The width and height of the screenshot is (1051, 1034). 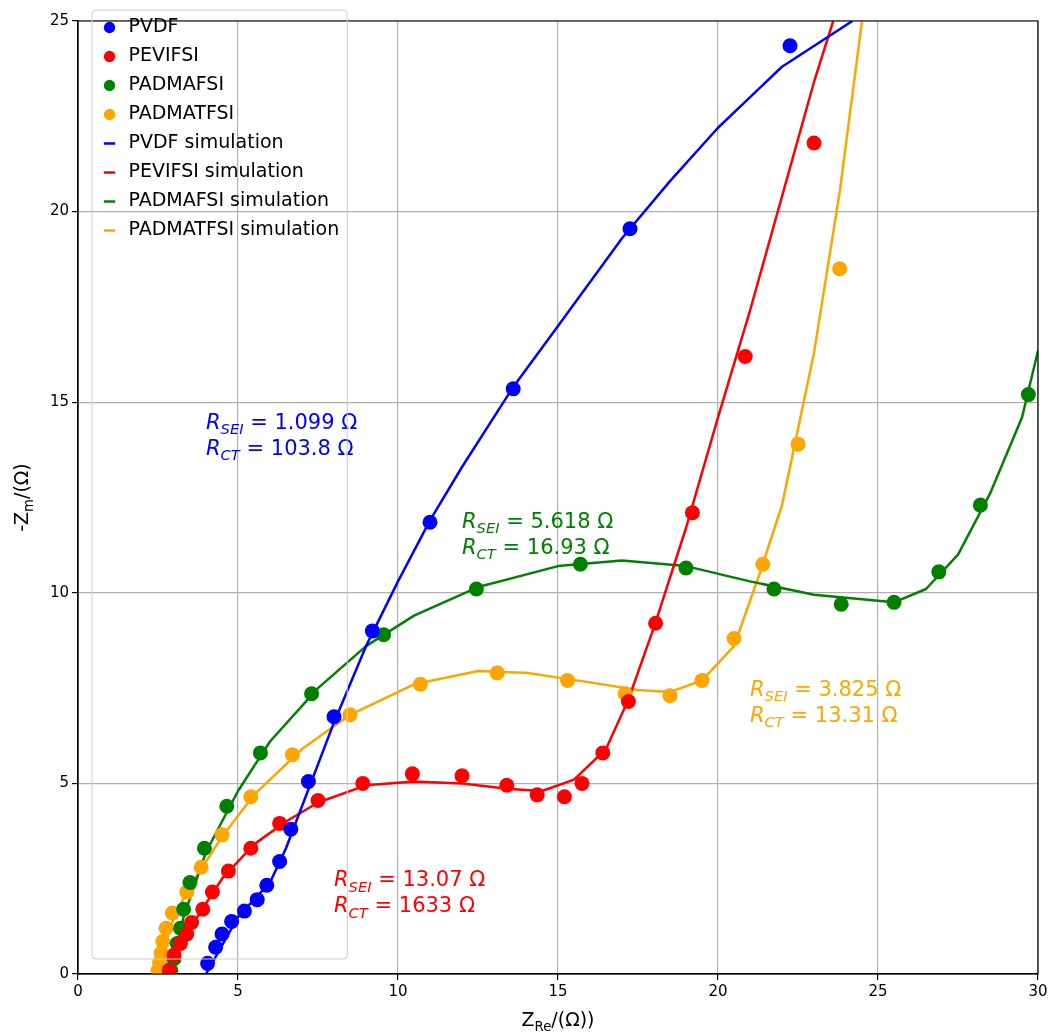 What do you see at coordinates (398, 990) in the screenshot?
I see `x-tick-label: 10` at bounding box center [398, 990].